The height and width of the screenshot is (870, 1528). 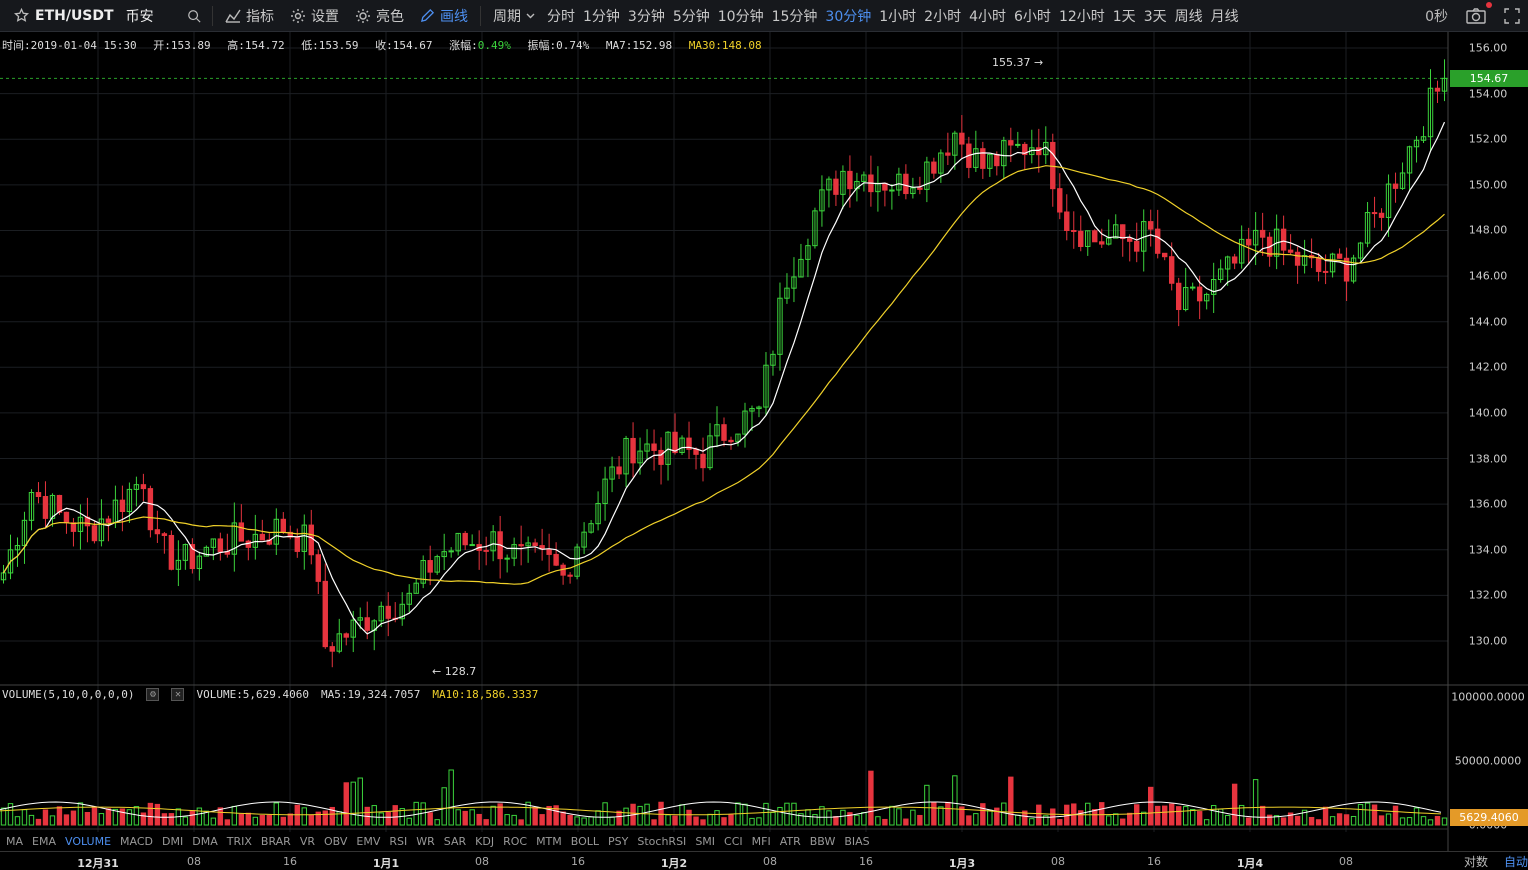 What do you see at coordinates (1124, 16) in the screenshot?
I see `period-tab: 1天` at bounding box center [1124, 16].